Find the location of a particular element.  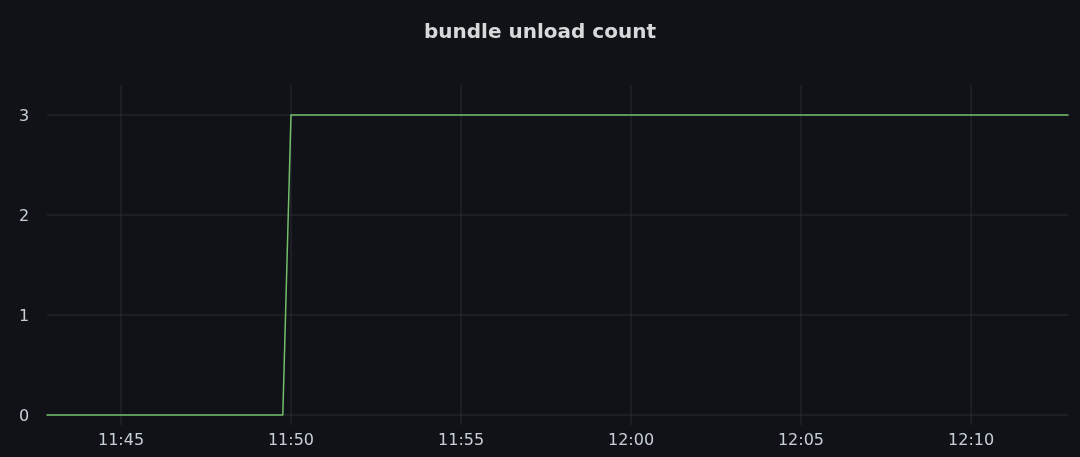

x-tick-label: 12:00 is located at coordinates (631, 439).